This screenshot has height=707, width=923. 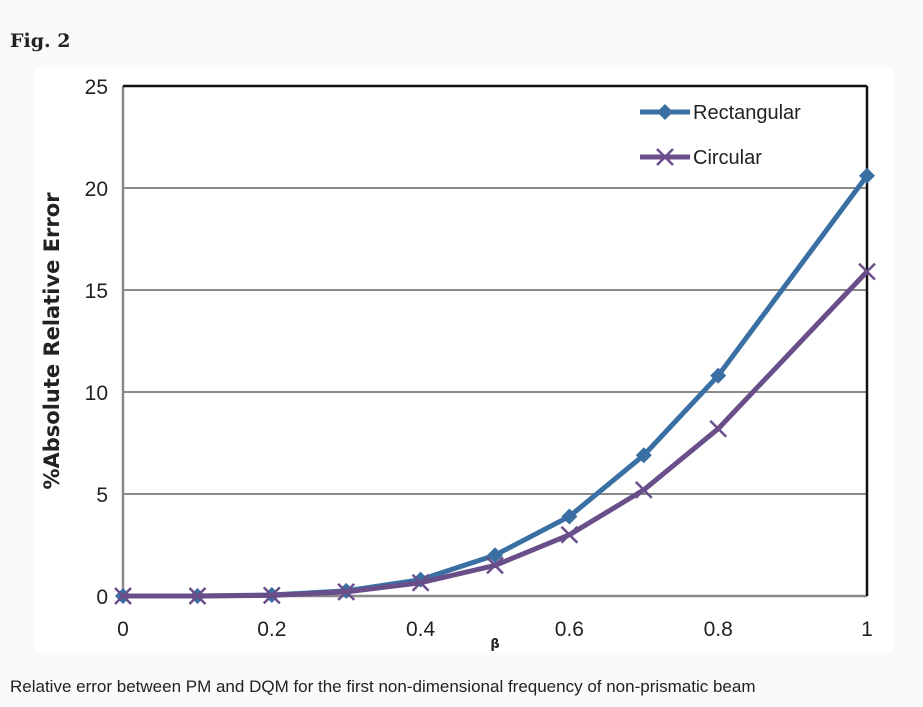 What do you see at coordinates (494, 644) in the screenshot?
I see `x-axis-label: β` at bounding box center [494, 644].